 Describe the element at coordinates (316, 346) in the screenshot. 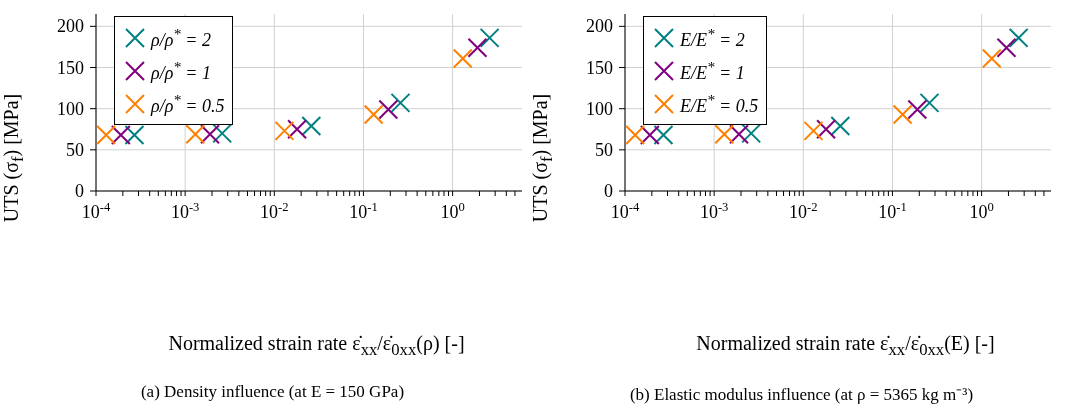

I see `x-axis-title: Normalized strain rate ε̇$_{xx}$/ε̇$_{0xx}$(ρ) [-]` at that location.